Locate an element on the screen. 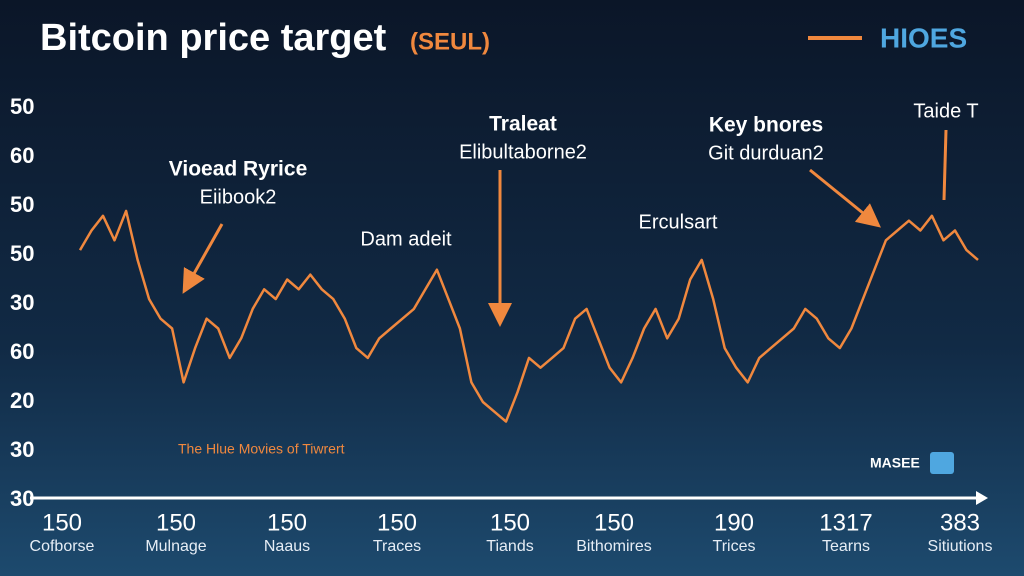  annotation-title: Vioead Ryrice is located at coordinates (238, 169).